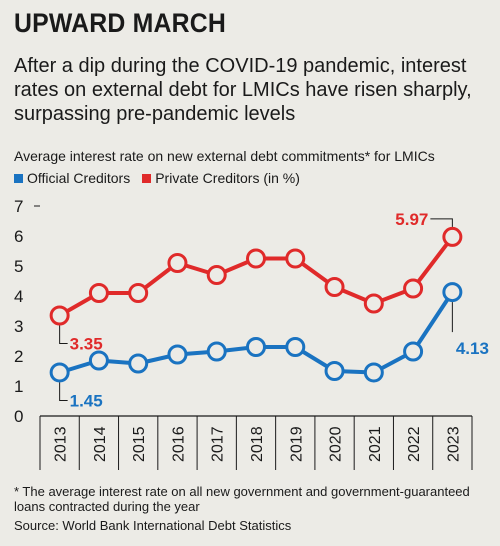 The height and width of the screenshot is (546, 500). I want to click on x-tick-label: 2014, so click(100, 444).